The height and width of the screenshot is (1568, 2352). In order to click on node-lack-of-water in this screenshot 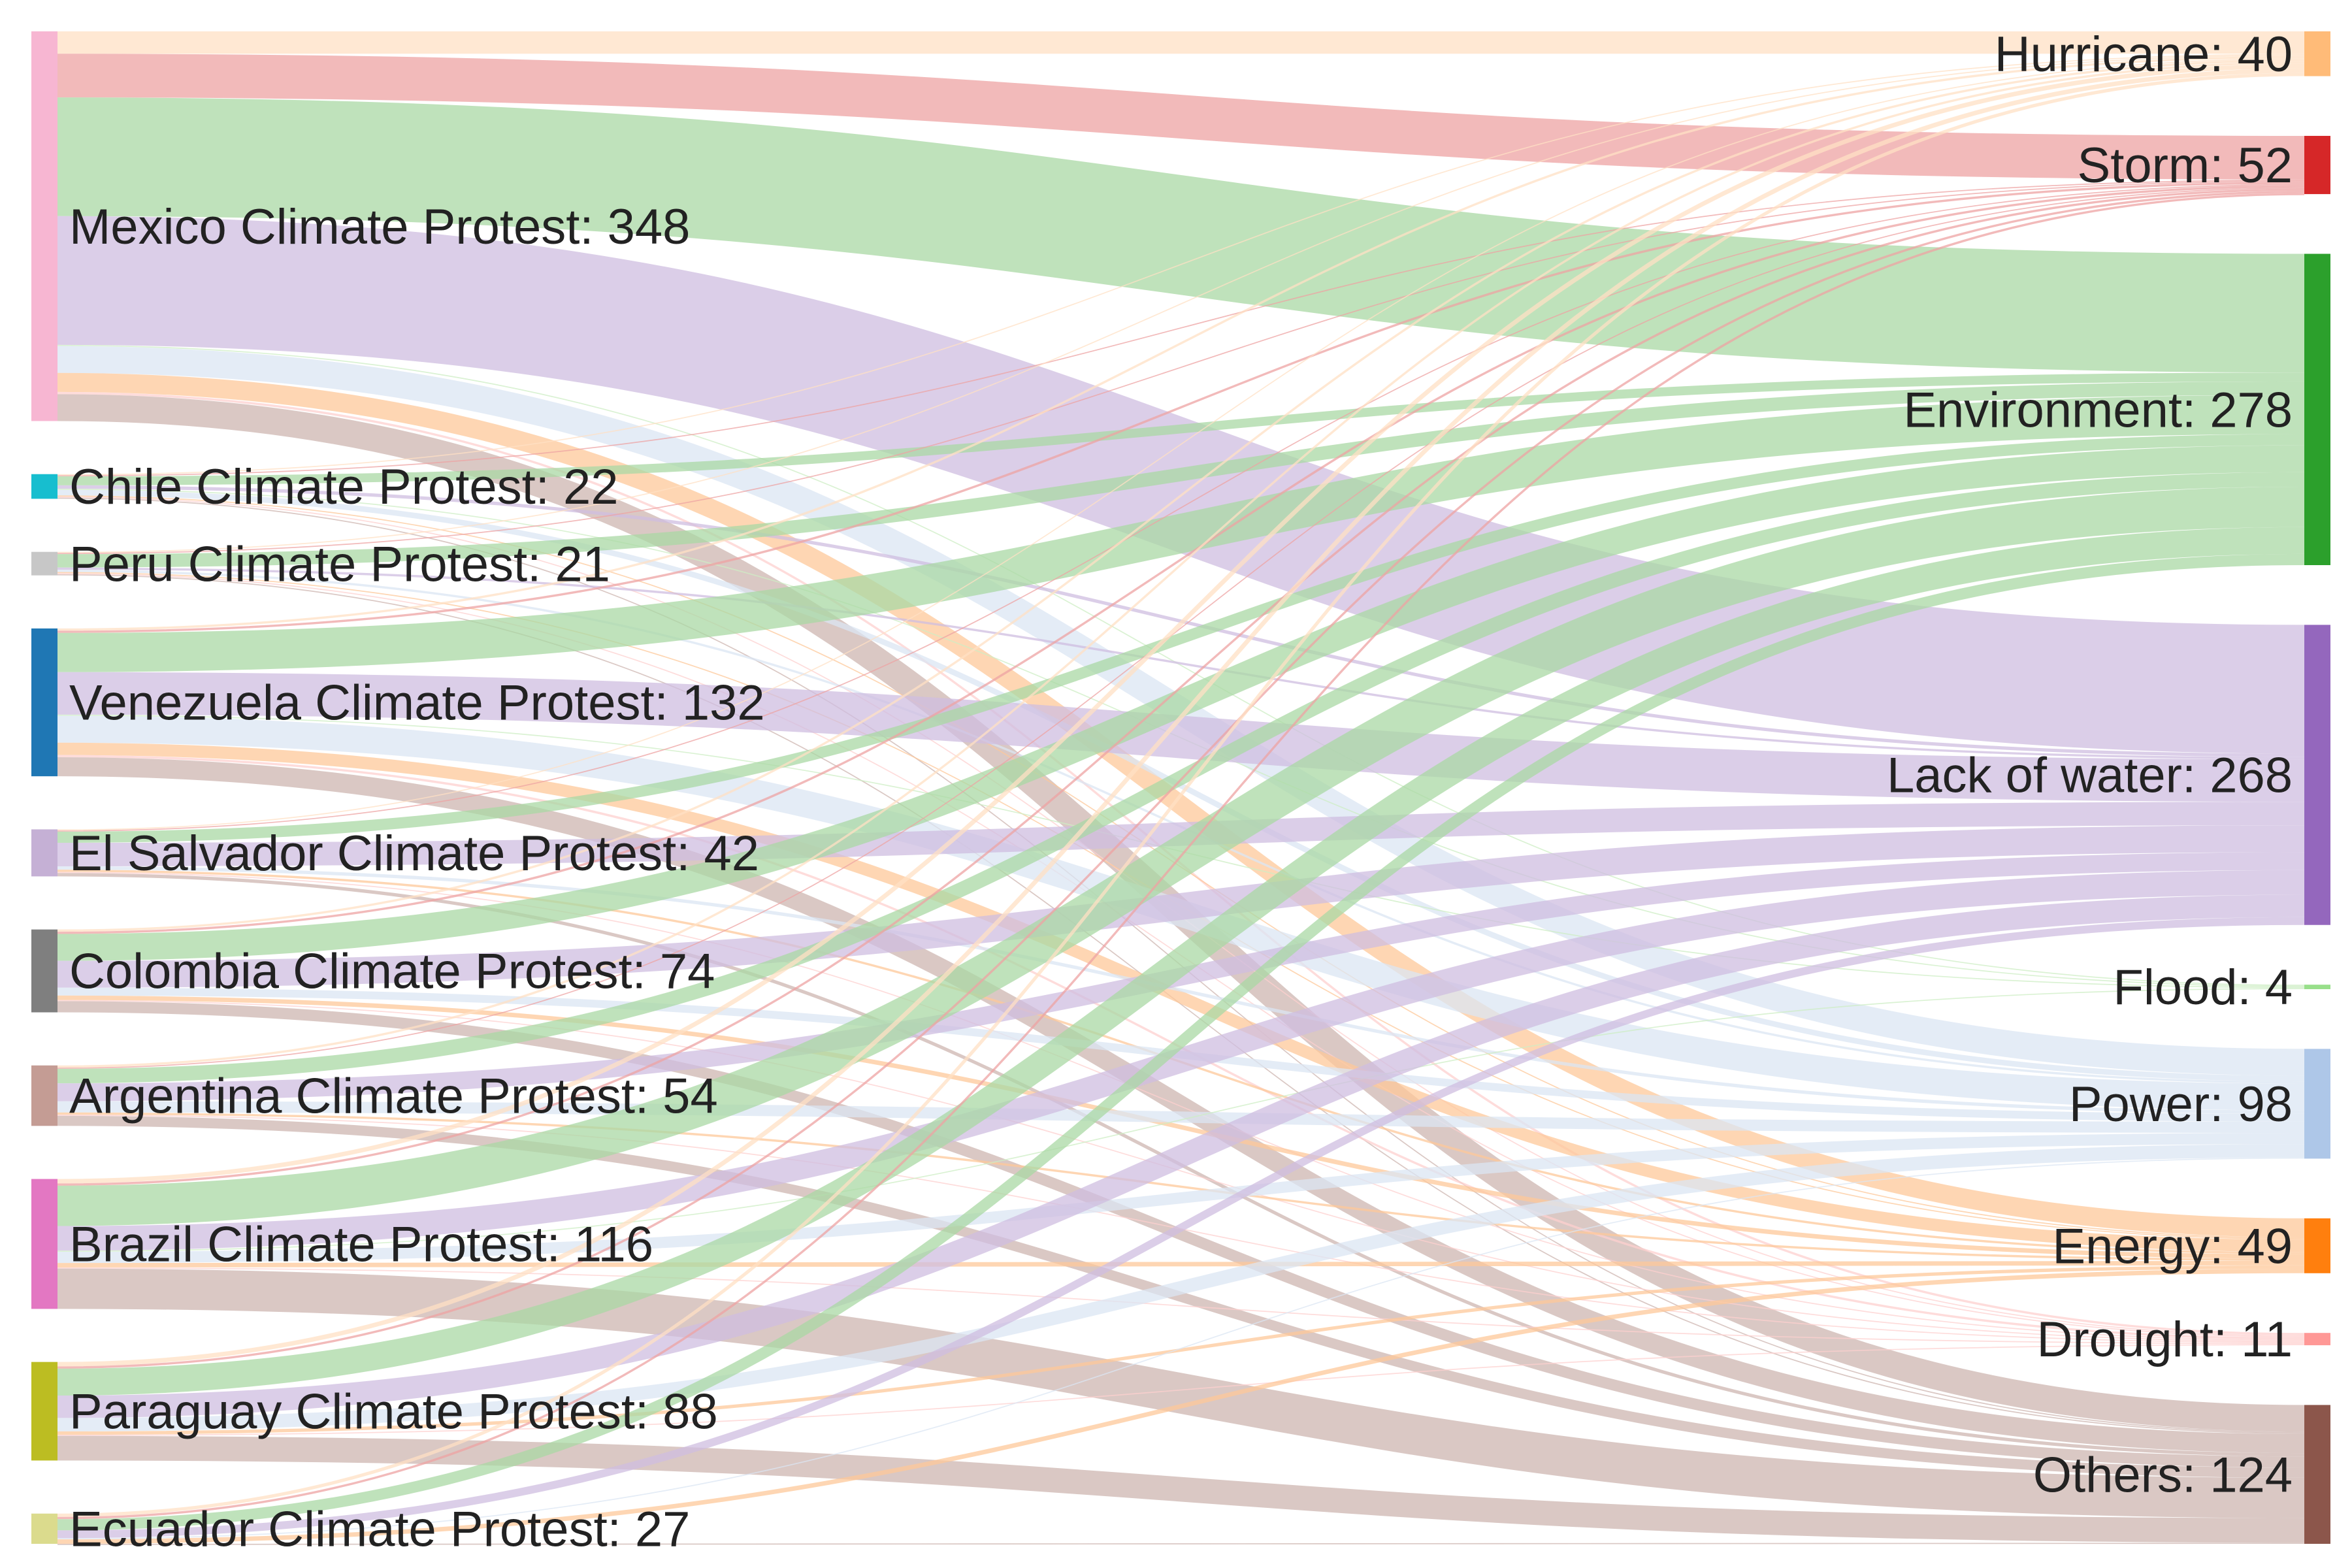, I will do `click(2317, 775)`.